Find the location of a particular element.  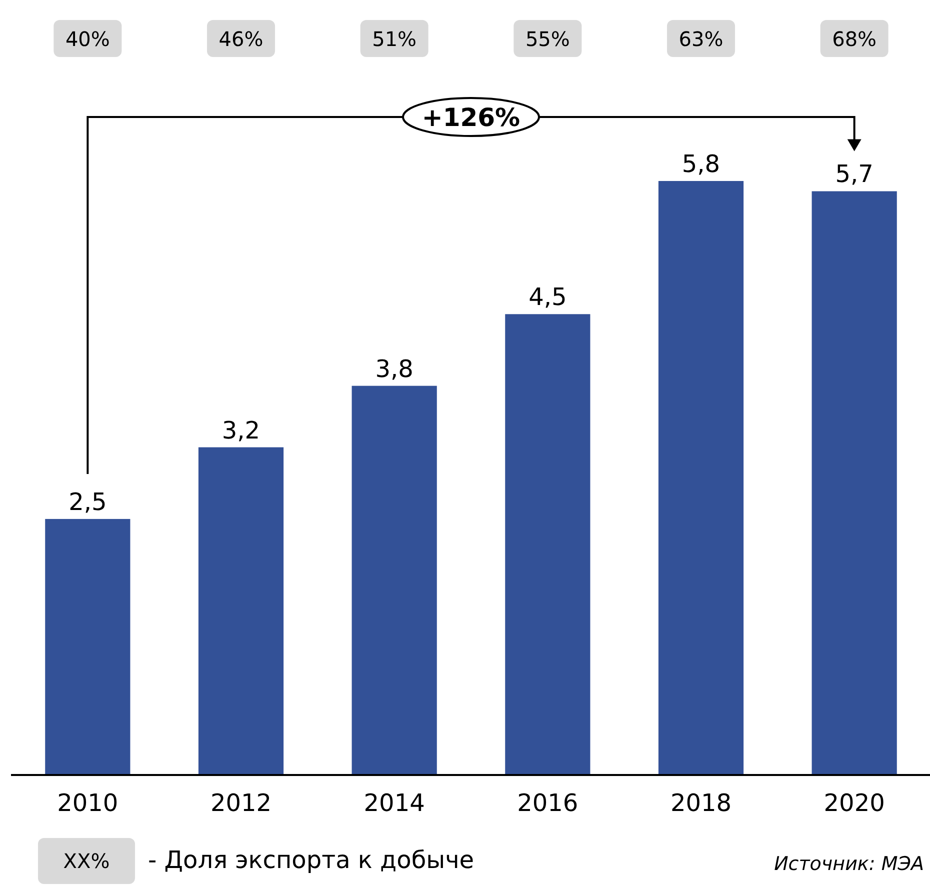

text: 46% is located at coordinates (241, 39).